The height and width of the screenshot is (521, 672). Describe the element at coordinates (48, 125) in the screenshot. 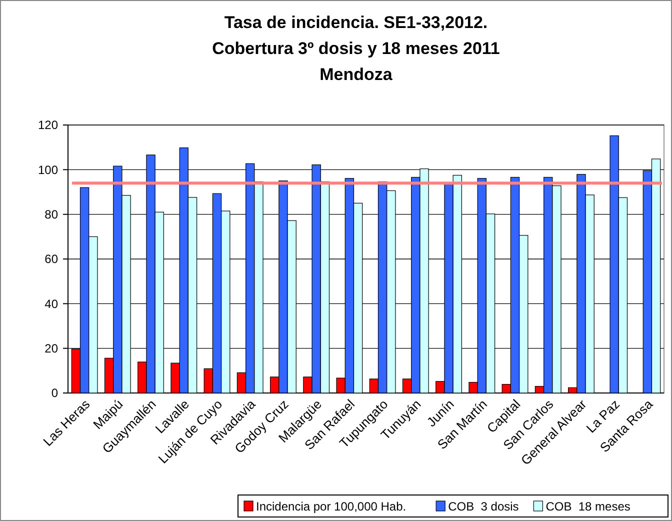

I see `y-tick-label: 120` at that location.